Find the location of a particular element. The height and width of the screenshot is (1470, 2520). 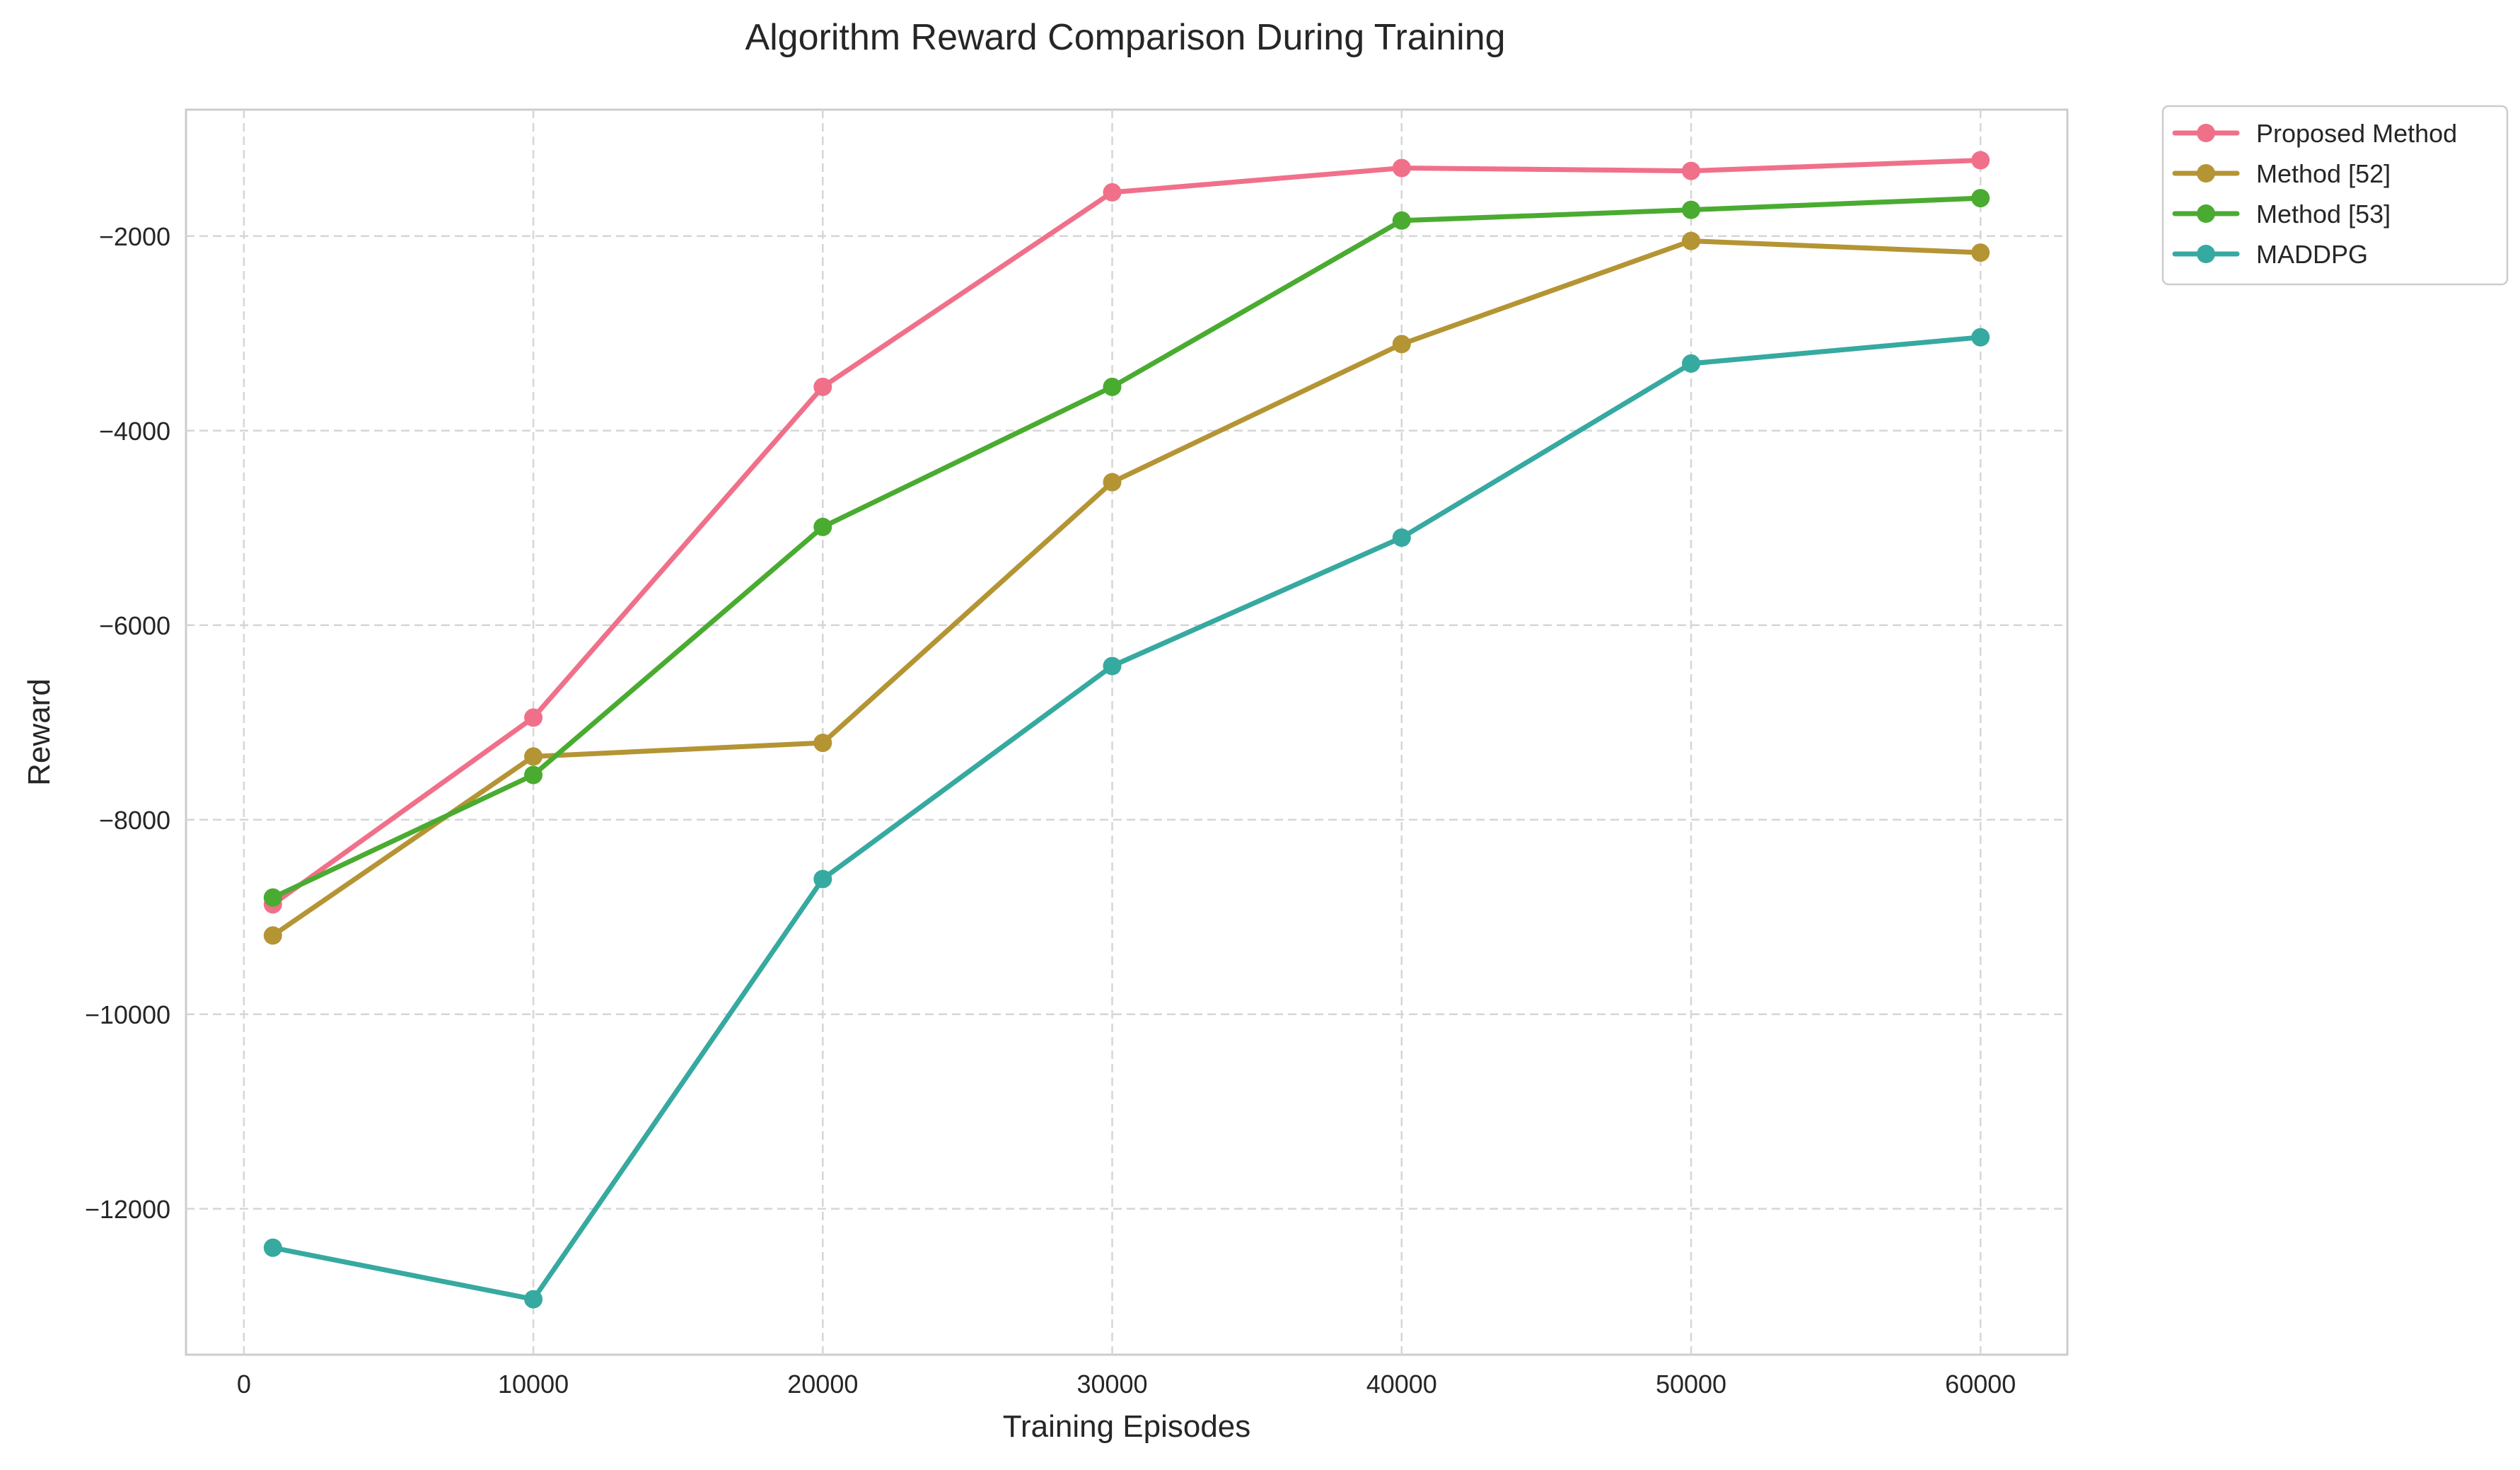

legend-marker-proposed-method is located at coordinates (2206, 133).